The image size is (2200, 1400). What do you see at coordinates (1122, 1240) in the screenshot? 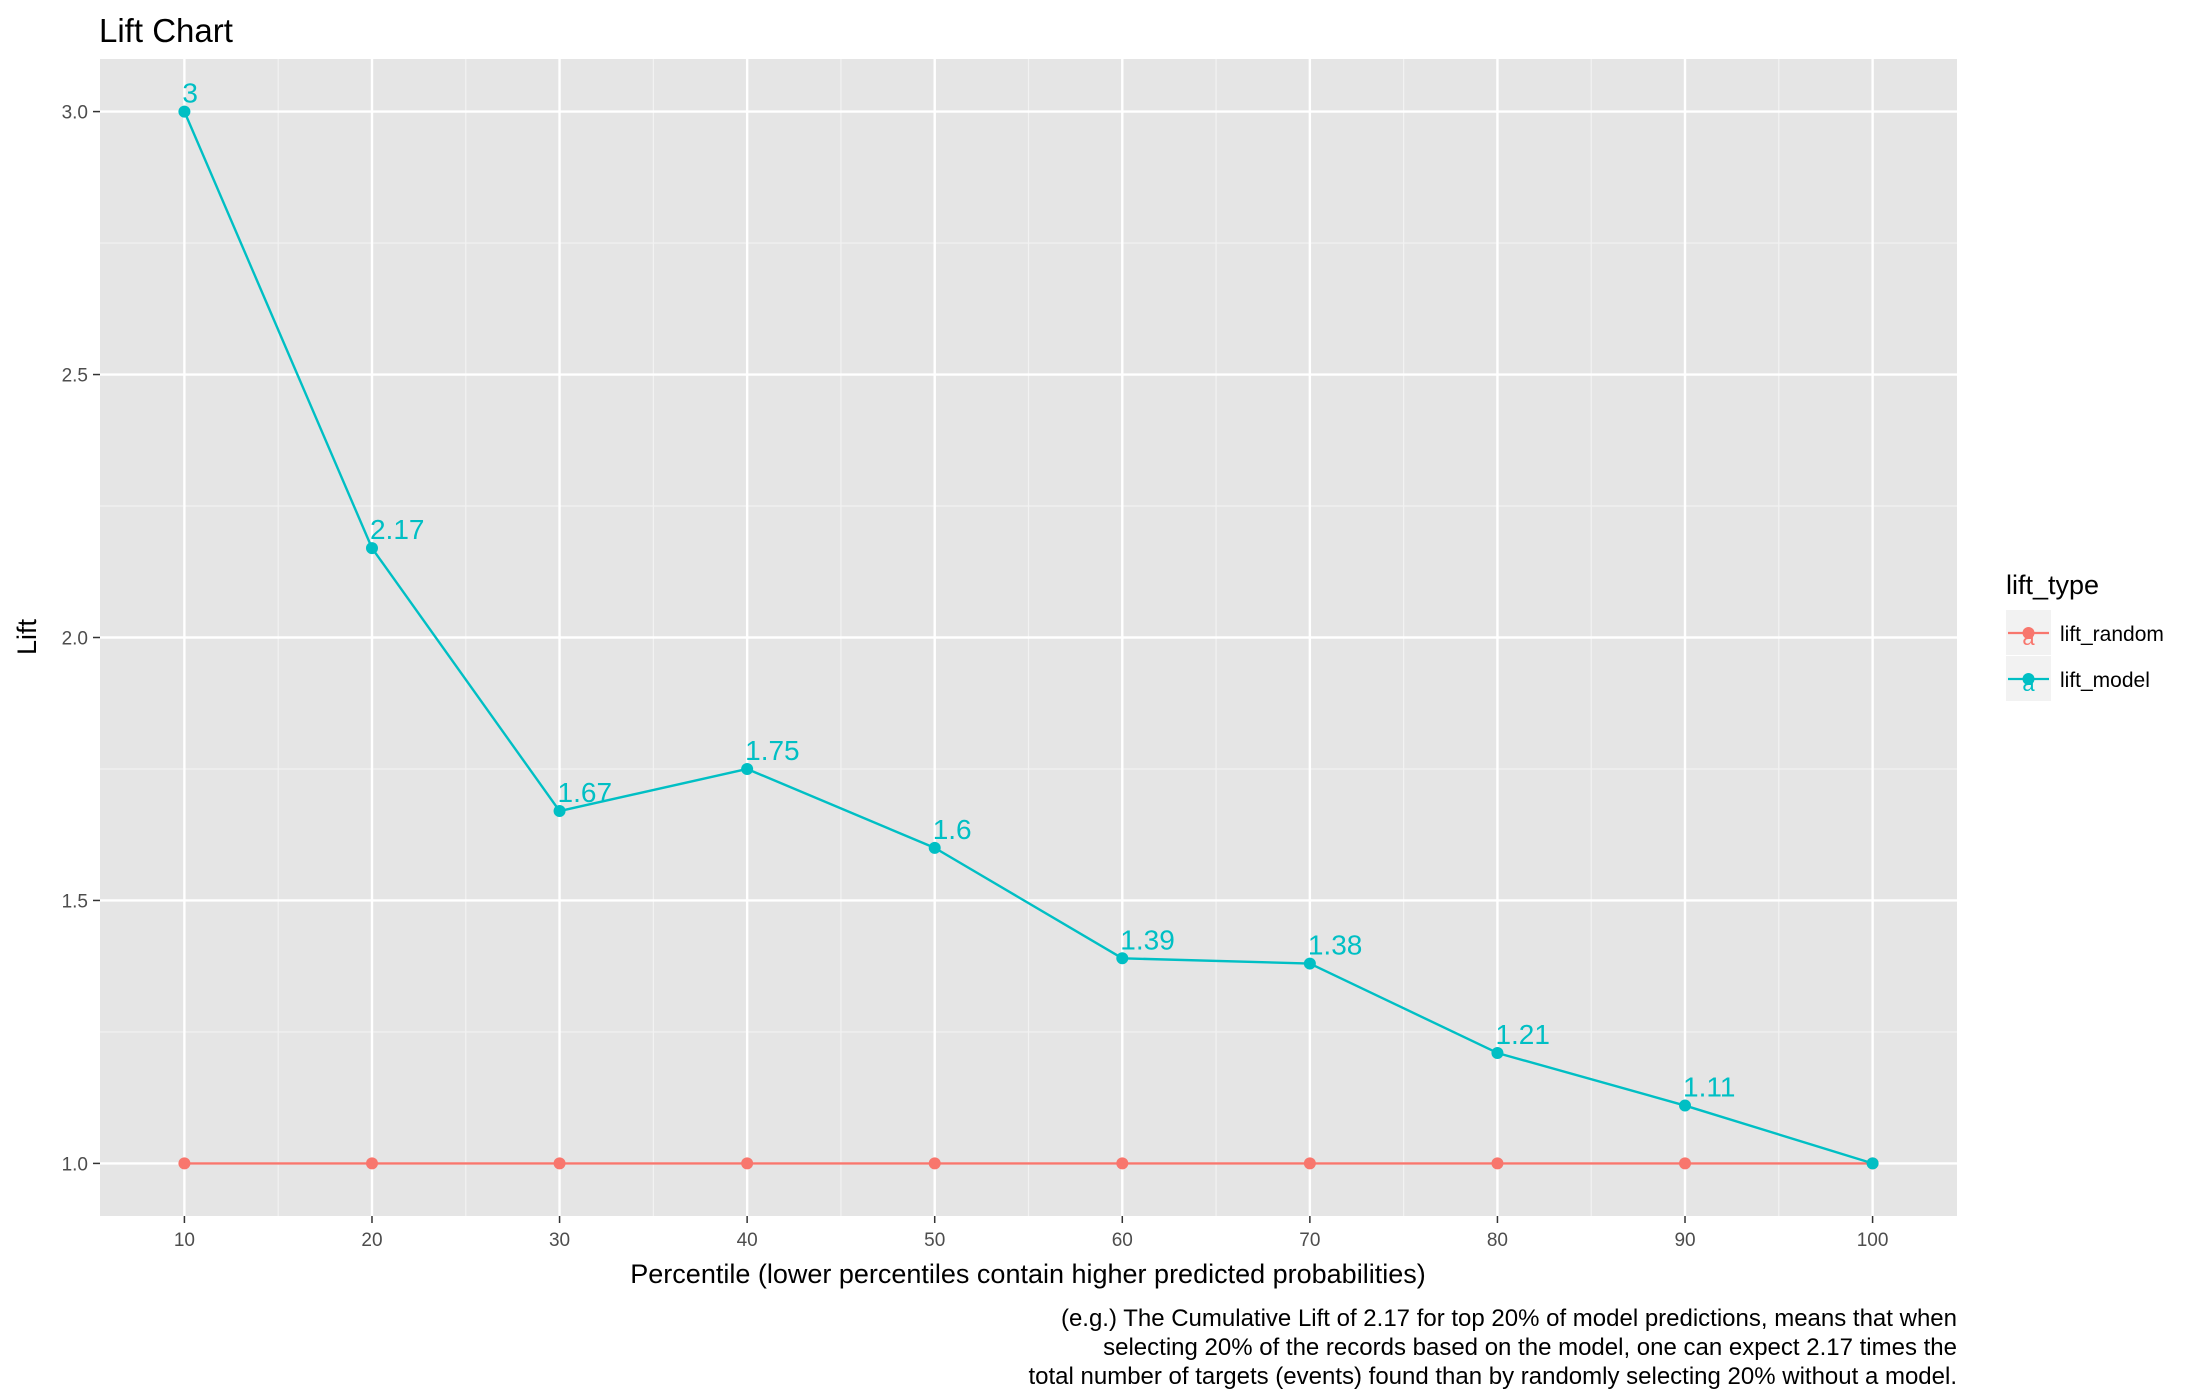
I see `x-tick-label: 60` at bounding box center [1122, 1240].